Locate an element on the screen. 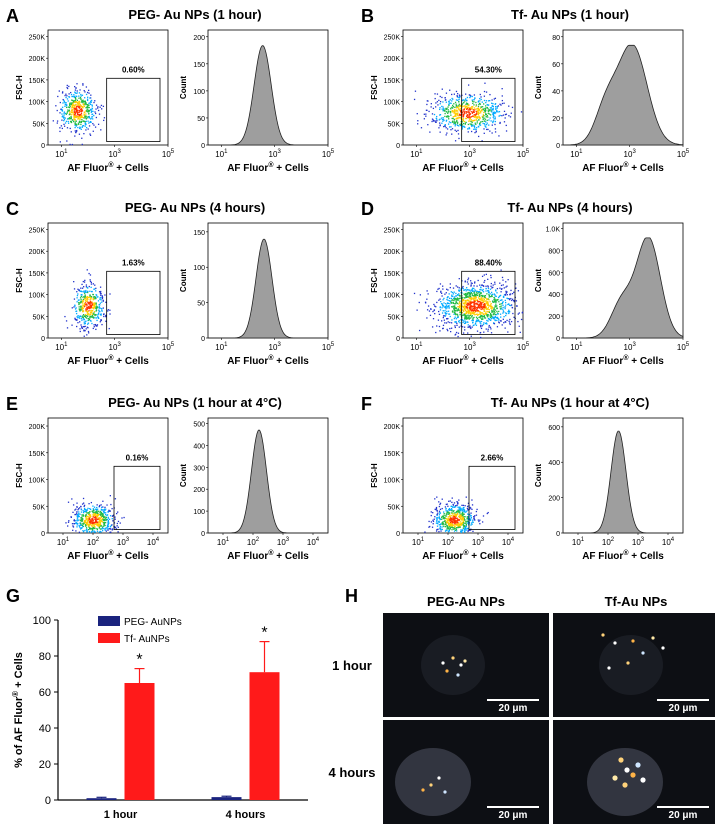 This screenshot has height=830, width=715. xlabel-tail: + Cells is located at coordinates (291, 168).